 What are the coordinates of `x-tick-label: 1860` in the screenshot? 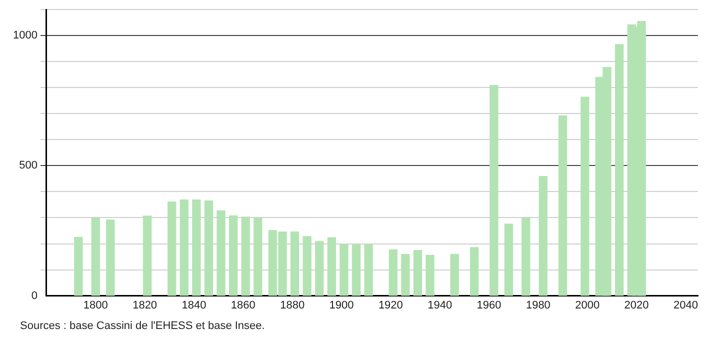 It's located at (243, 305).